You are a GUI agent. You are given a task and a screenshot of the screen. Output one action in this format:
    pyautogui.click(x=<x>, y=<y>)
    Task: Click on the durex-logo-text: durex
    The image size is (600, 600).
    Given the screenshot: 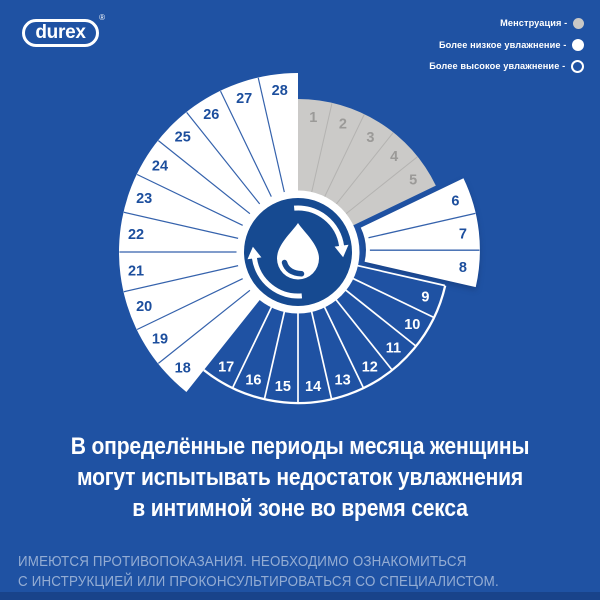 What is the action you would take?
    pyautogui.click(x=60, y=32)
    